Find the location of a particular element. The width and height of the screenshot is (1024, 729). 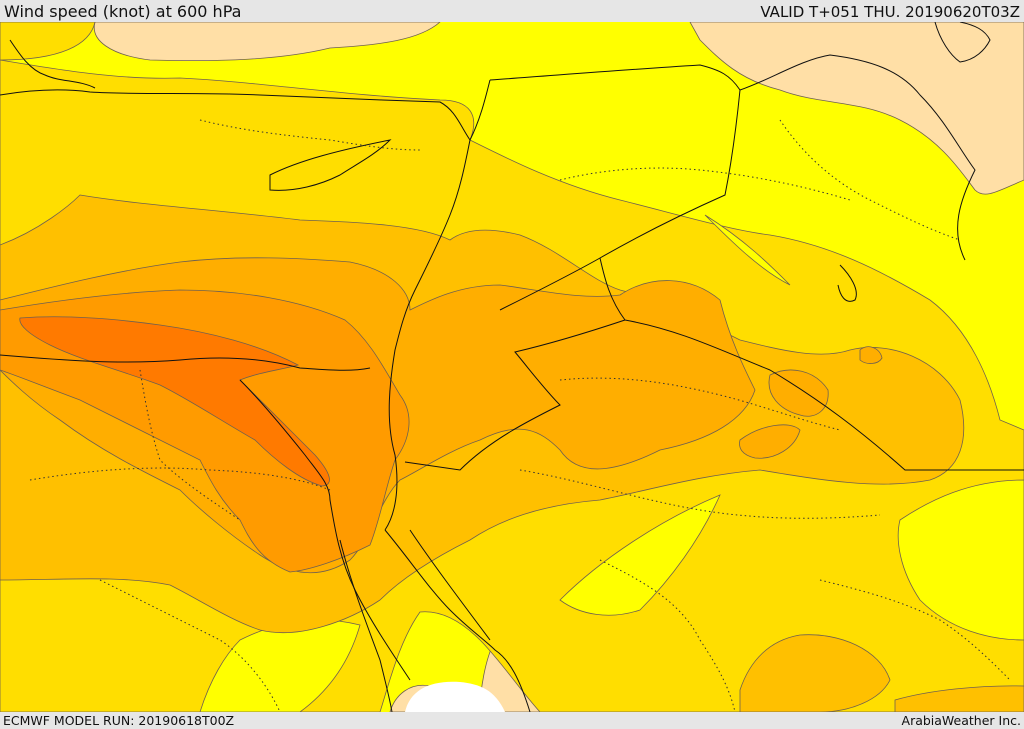

border-iraq-saudi is located at coordinates (811, 364).